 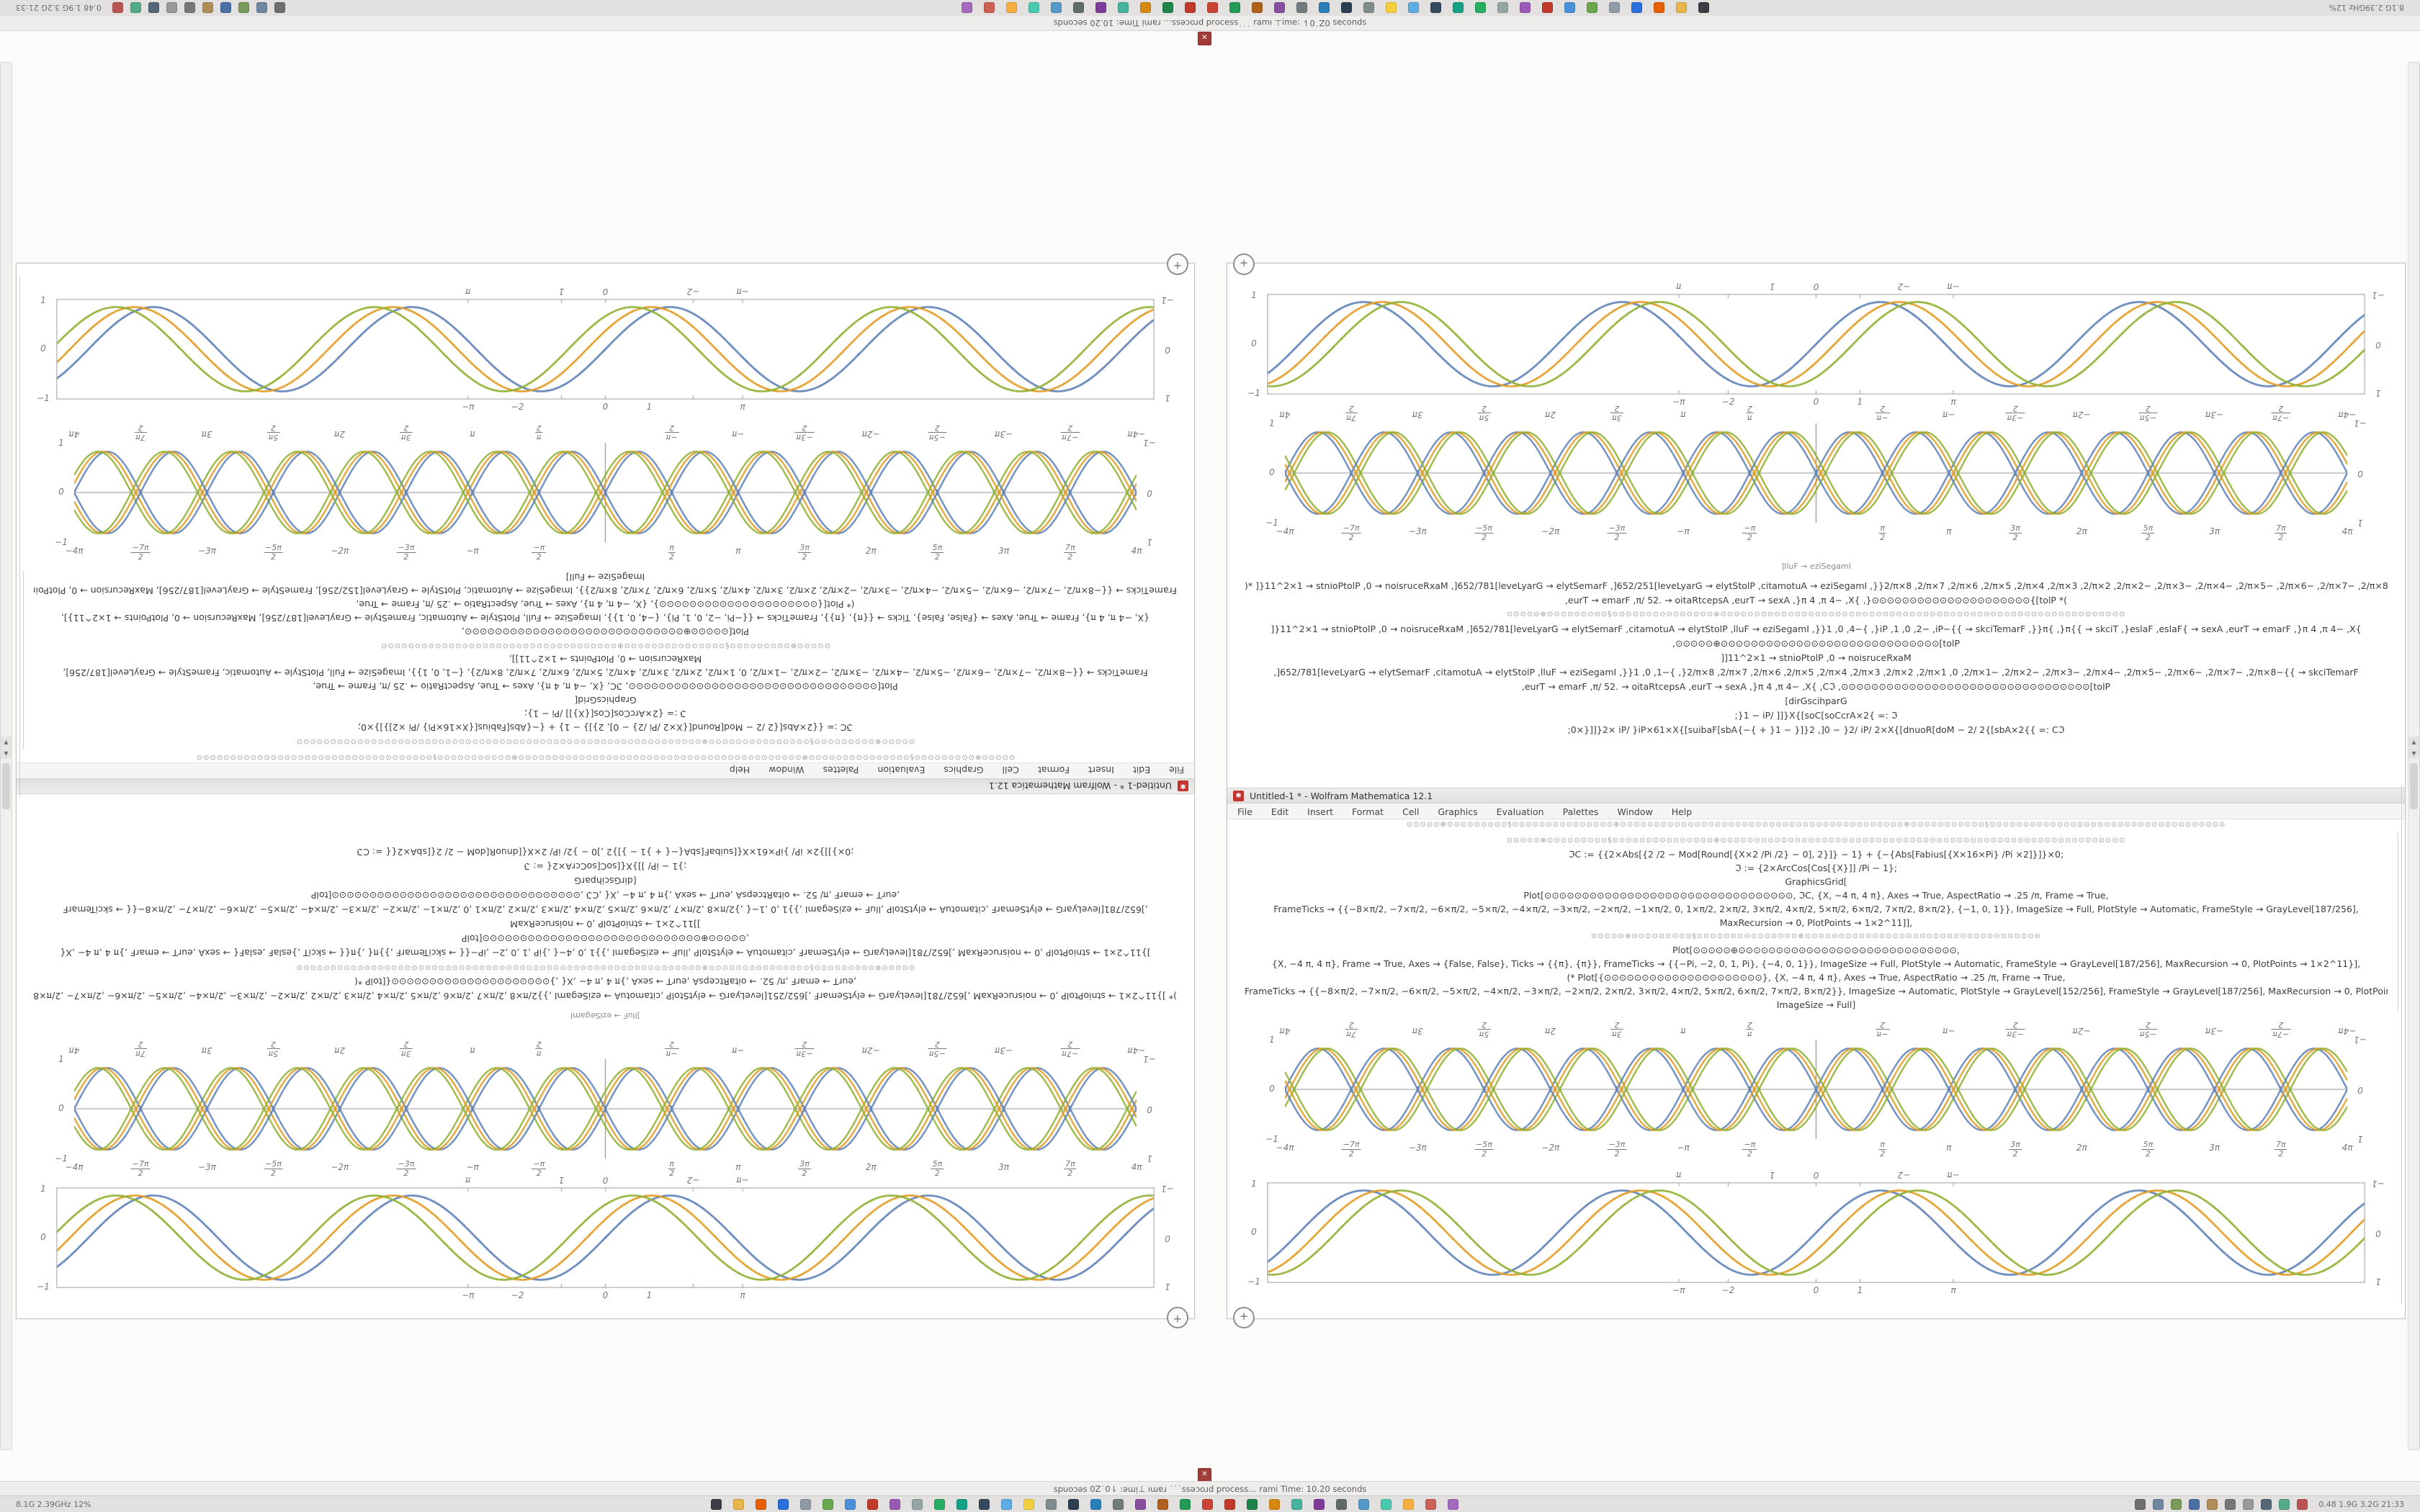 I want to click on menu-item-help: Help, so click(x=740, y=770).